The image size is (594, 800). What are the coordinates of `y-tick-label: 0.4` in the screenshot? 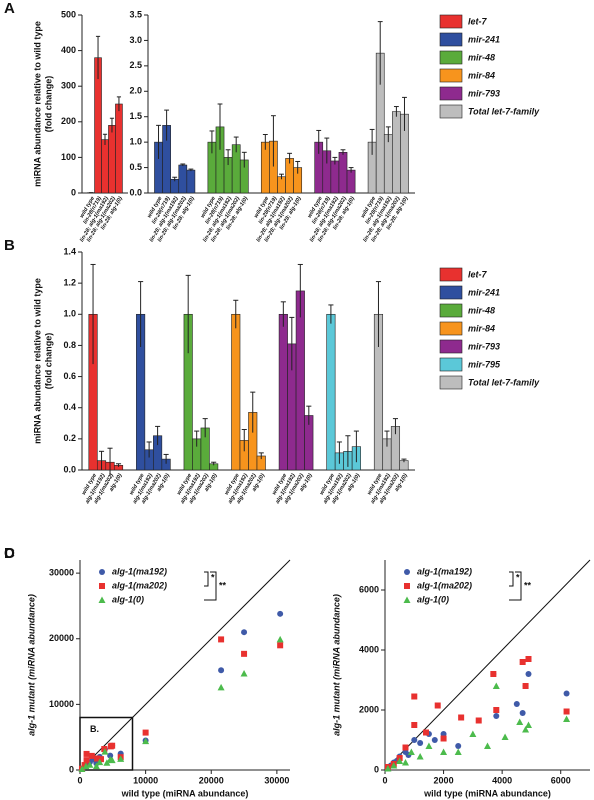 It's located at (69, 407).